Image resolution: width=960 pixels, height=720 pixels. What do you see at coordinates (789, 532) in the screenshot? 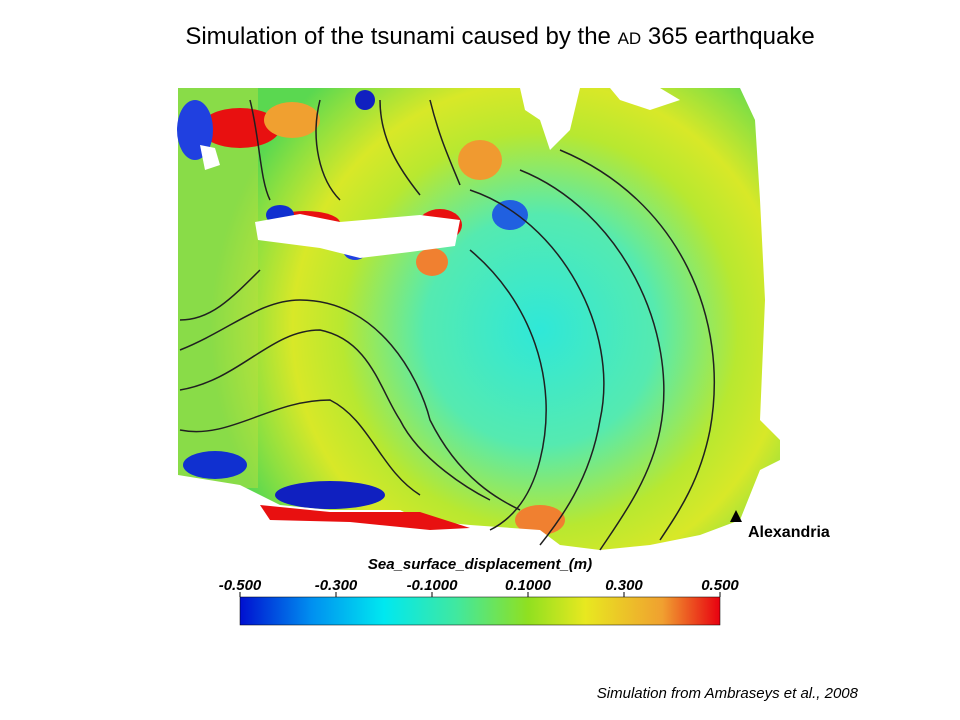
I see `location-label: Alexandria` at bounding box center [789, 532].